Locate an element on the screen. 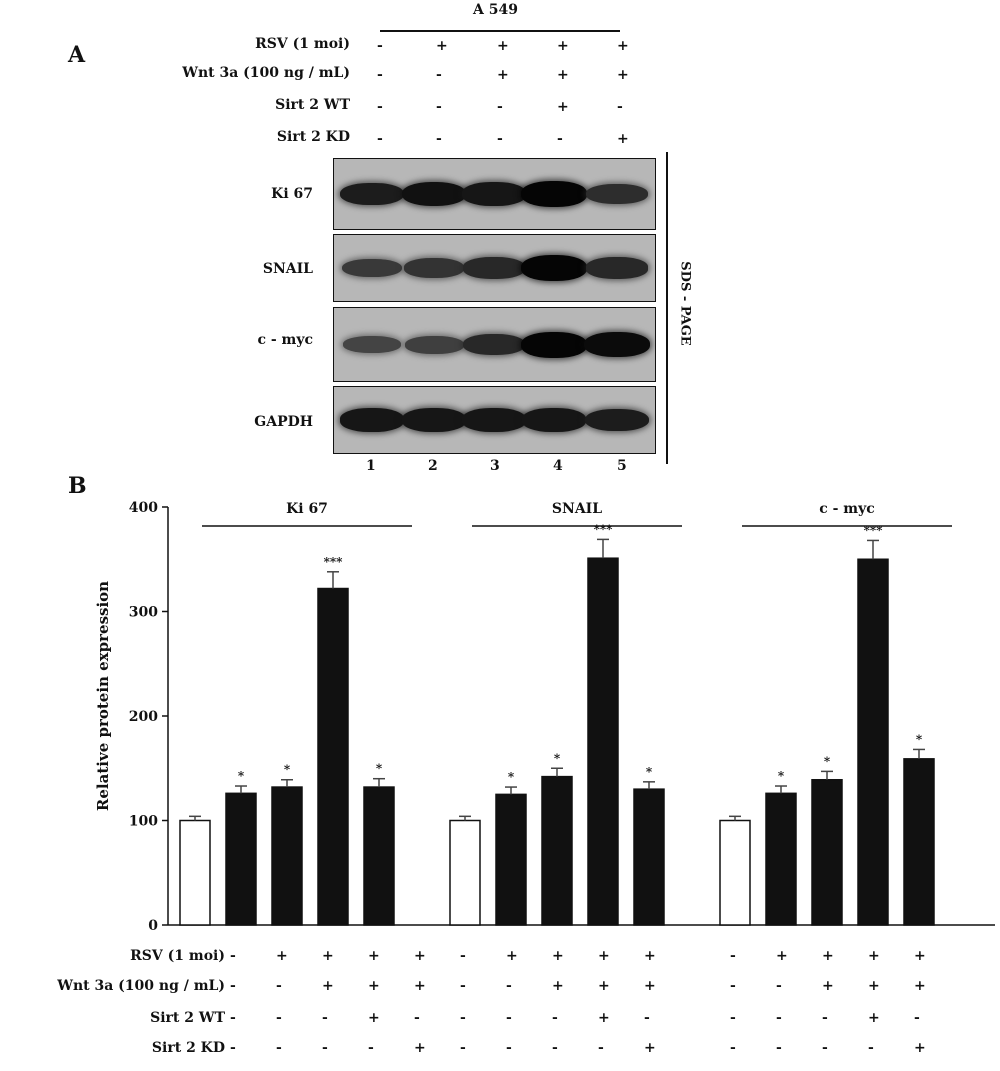 This screenshot has height=1071, width=1000. condition-label: Sirt 2 WT is located at coordinates (187, 1018).